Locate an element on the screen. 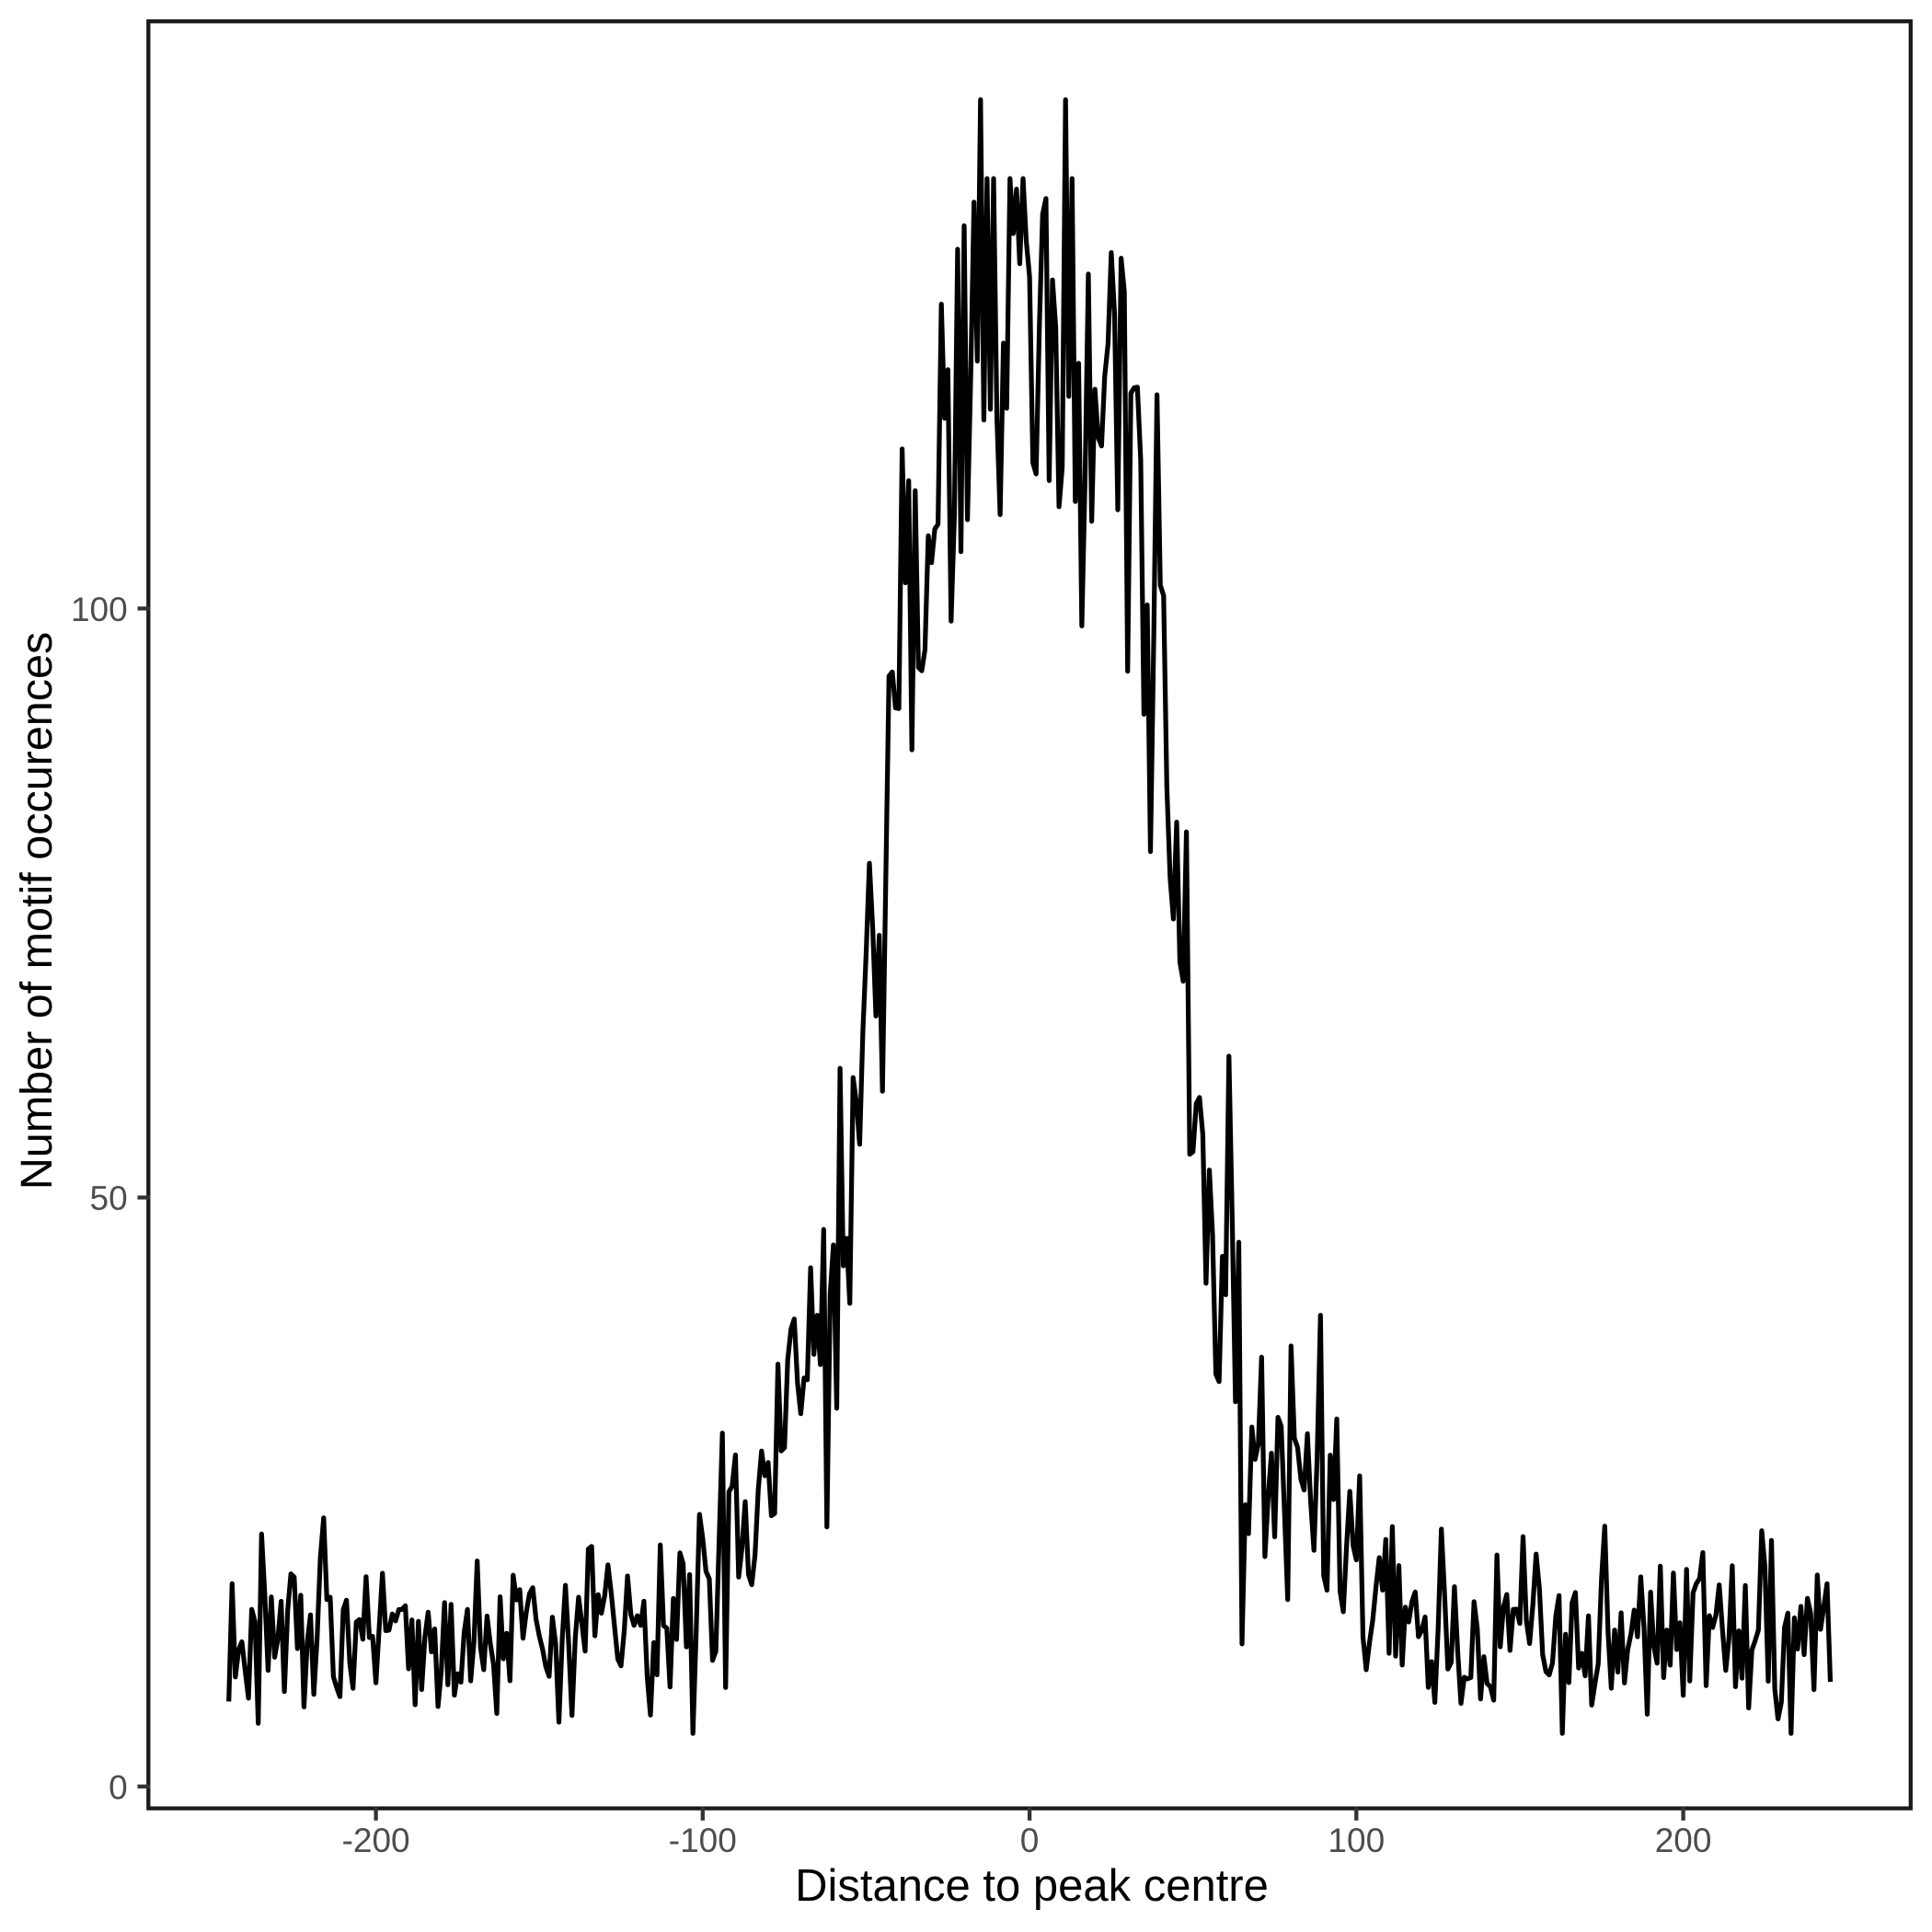 The image size is (1932, 1932). svg-text: -100 is located at coordinates (703, 1840).